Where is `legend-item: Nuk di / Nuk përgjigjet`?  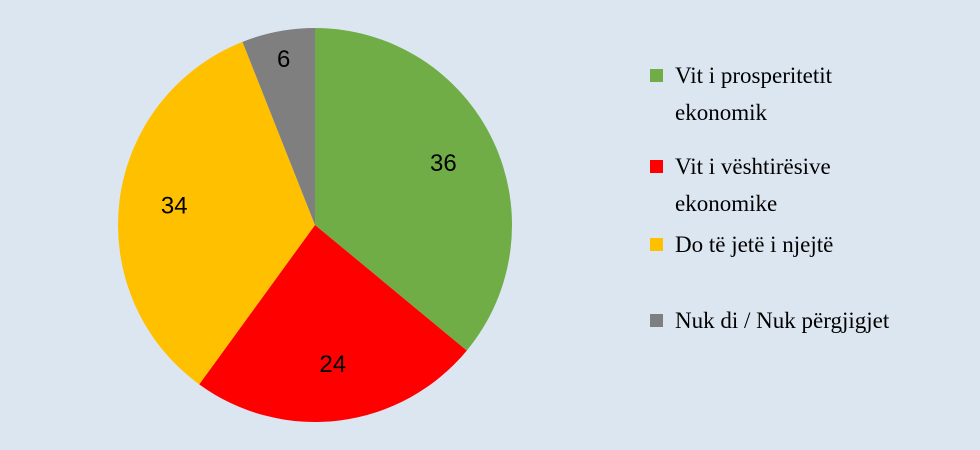 legend-item: Nuk di / Nuk përgjigjet is located at coordinates (780, 320).